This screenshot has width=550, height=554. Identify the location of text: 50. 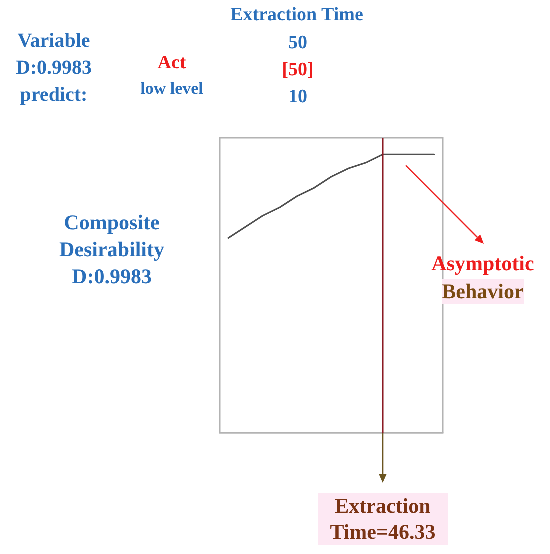
(298, 44).